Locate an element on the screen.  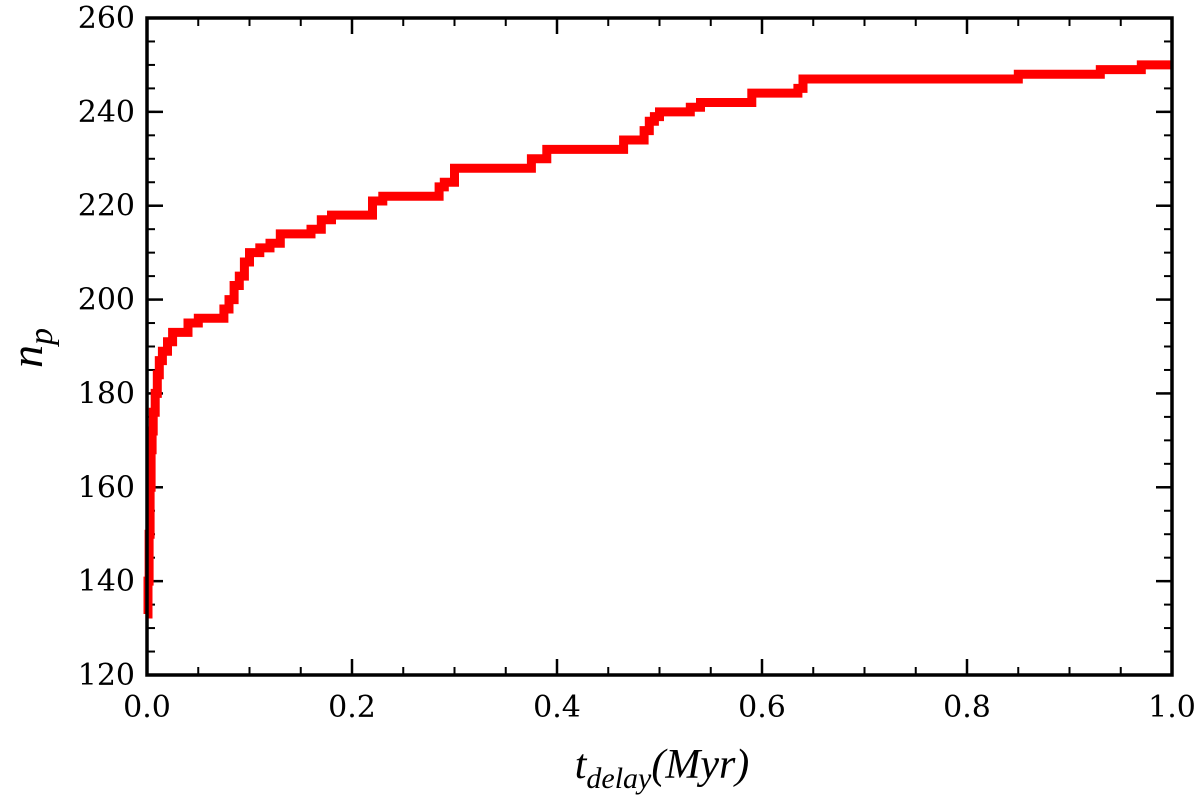
y-tick-label: 200 is located at coordinates (106, 300).